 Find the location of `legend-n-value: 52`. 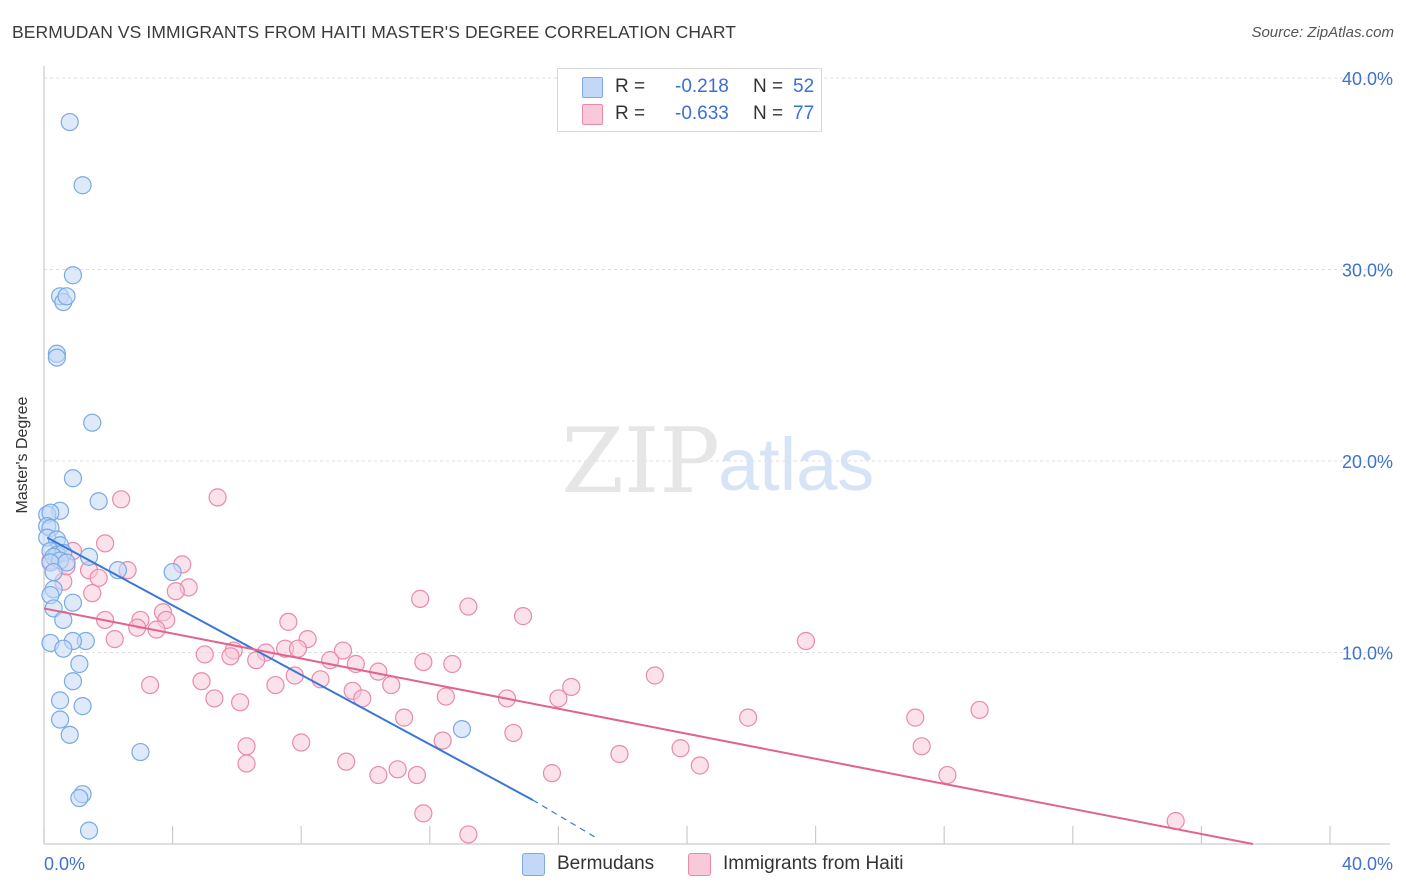

legend-n-value: 52 is located at coordinates (804, 86).